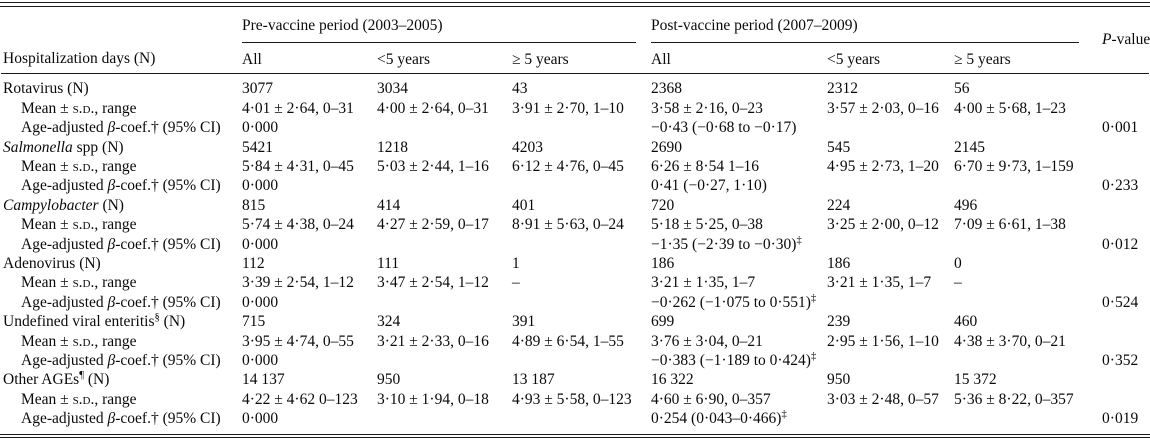 The height and width of the screenshot is (438, 1150). What do you see at coordinates (433, 108) in the screenshot?
I see `mean-cell: 4·00 ± 2·64, 0–31` at bounding box center [433, 108].